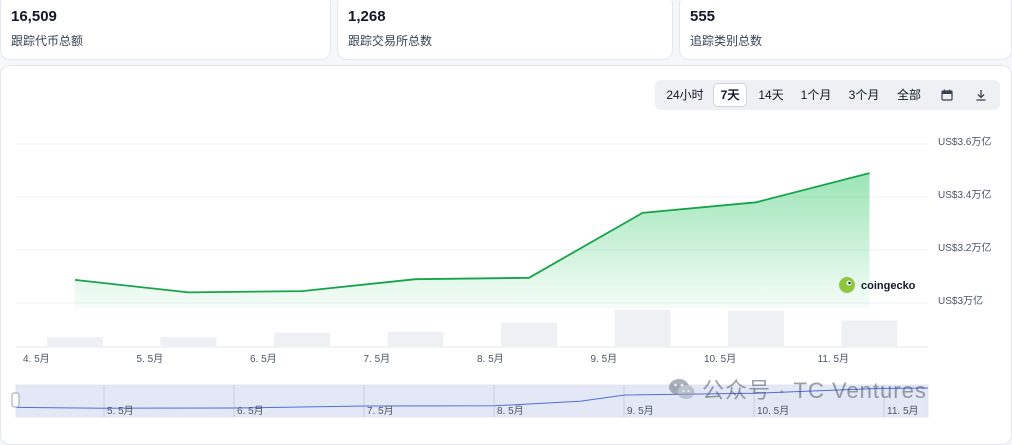 The height and width of the screenshot is (445, 1012). I want to click on x-tick-label: 5. 5月, so click(150, 359).